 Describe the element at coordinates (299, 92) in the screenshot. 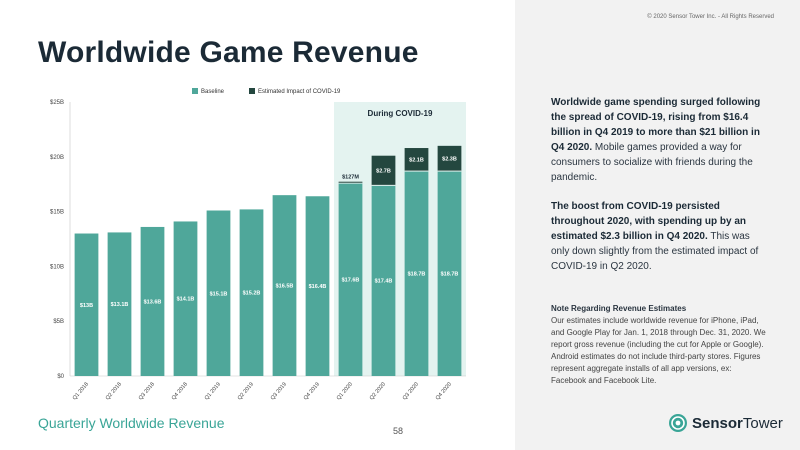

I see `legend-label-covid-impact: Estimated Impact of COVID-19` at that location.